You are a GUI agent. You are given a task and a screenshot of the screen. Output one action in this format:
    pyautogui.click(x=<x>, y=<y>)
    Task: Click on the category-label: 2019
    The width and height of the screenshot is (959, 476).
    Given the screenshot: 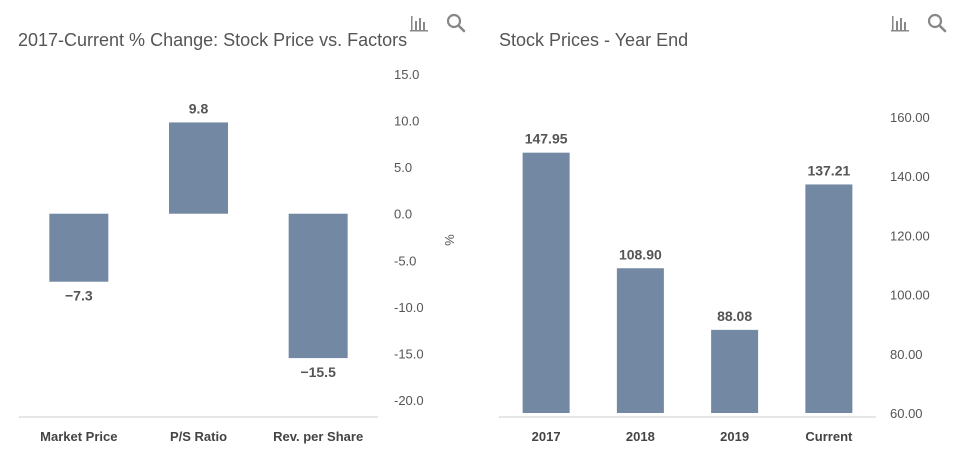 What is the action you would take?
    pyautogui.click(x=734, y=436)
    